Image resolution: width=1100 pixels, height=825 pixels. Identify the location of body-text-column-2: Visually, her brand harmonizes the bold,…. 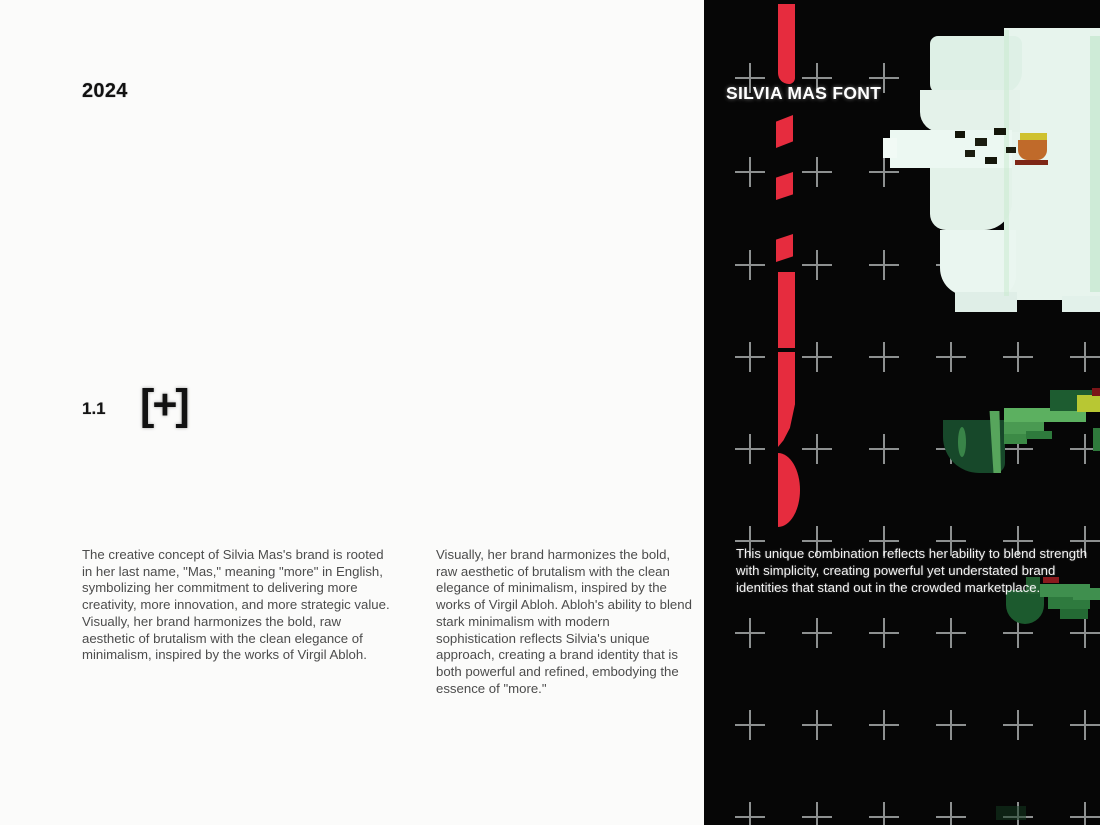
(564, 621).